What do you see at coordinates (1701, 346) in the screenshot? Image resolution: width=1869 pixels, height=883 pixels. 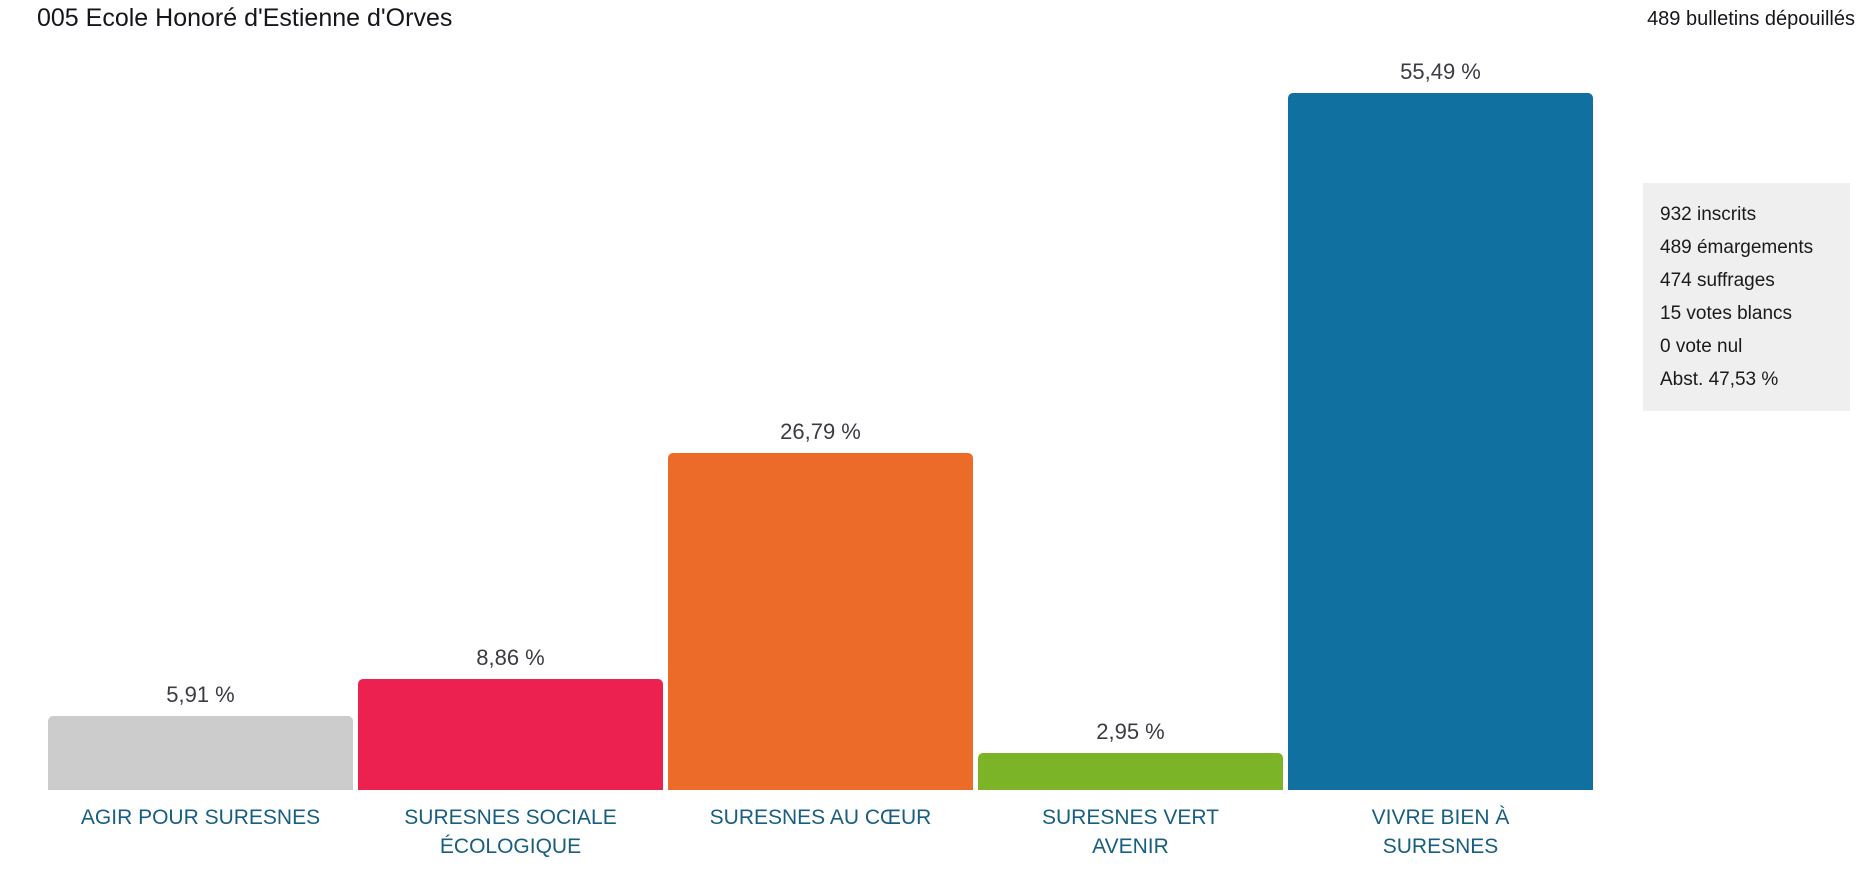 I see `stats-line: 0 vote nul` at bounding box center [1701, 346].